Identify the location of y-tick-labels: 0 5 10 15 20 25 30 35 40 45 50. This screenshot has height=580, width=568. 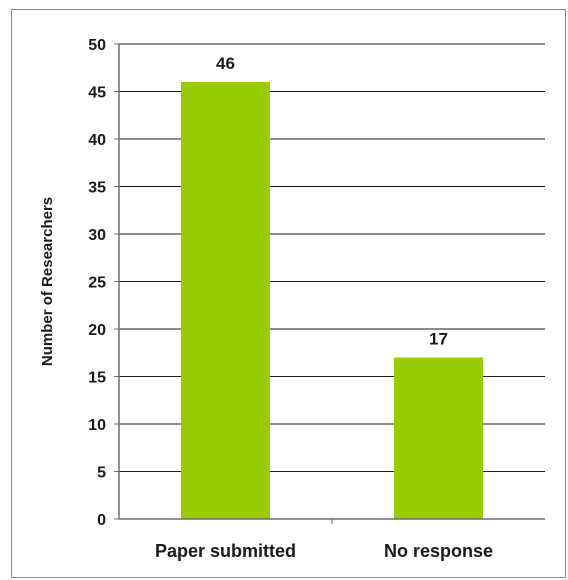
(103, 283).